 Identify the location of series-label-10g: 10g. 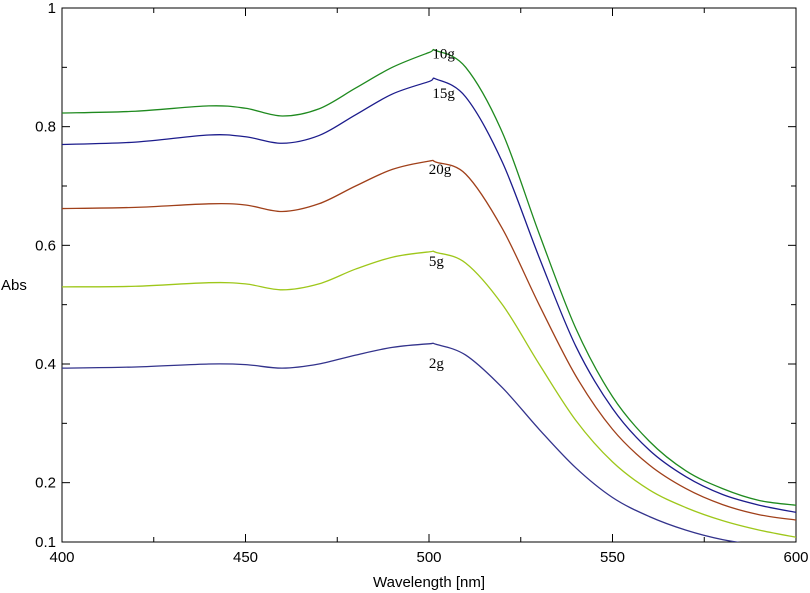
(443, 54).